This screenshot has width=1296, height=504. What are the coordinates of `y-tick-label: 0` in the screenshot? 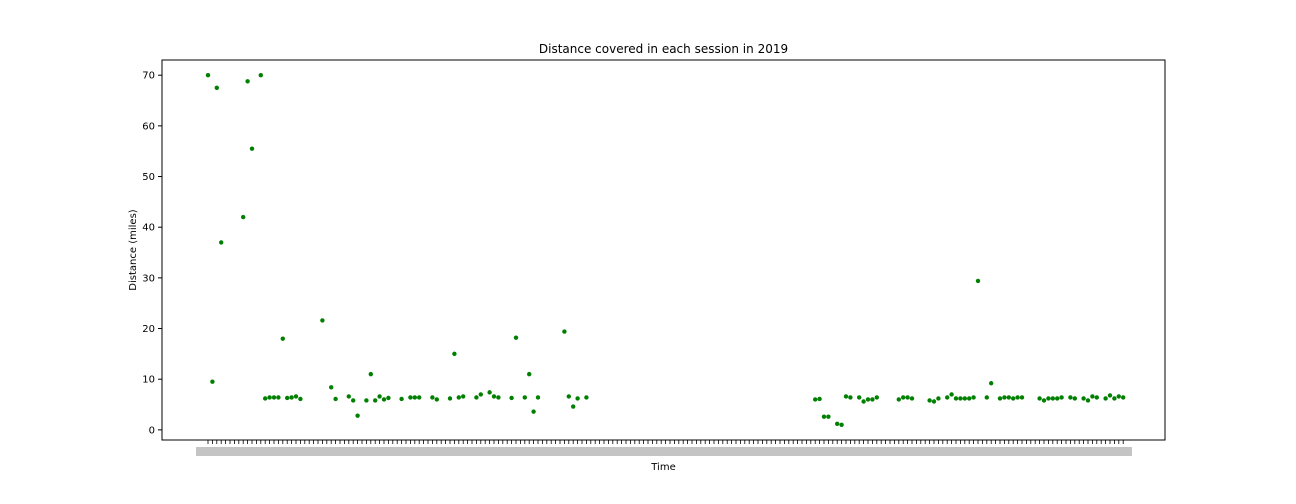 It's located at (152, 430).